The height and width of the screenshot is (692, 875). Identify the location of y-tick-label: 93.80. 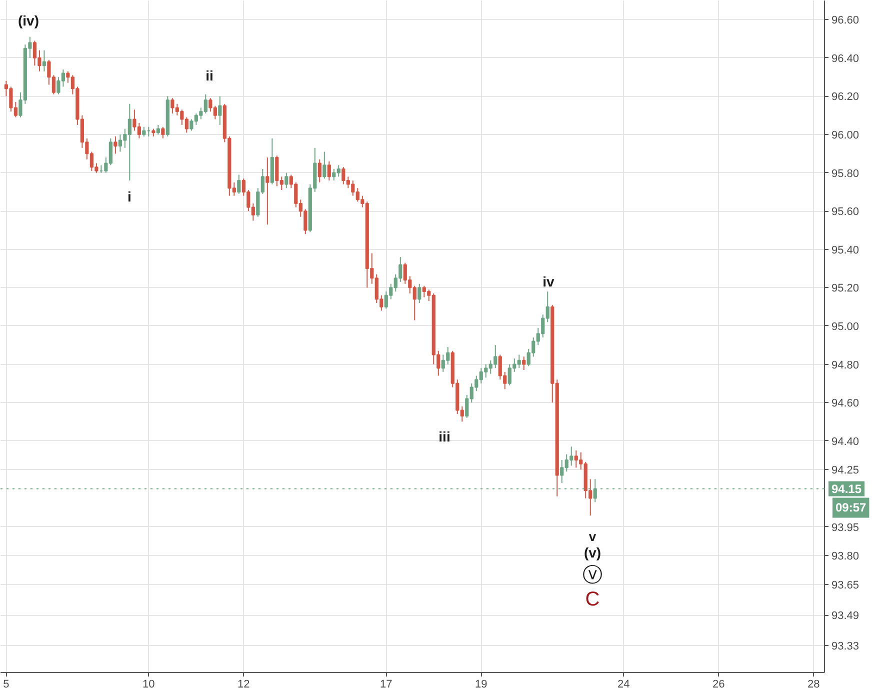
(846, 556).